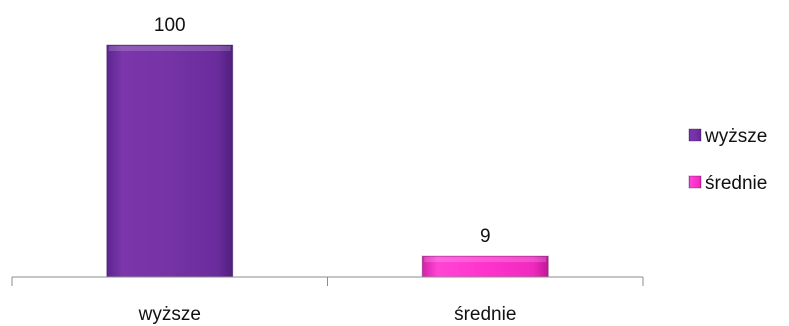 Image resolution: width=789 pixels, height=326 pixels. I want to click on legend-item-2: średnie, so click(727, 183).